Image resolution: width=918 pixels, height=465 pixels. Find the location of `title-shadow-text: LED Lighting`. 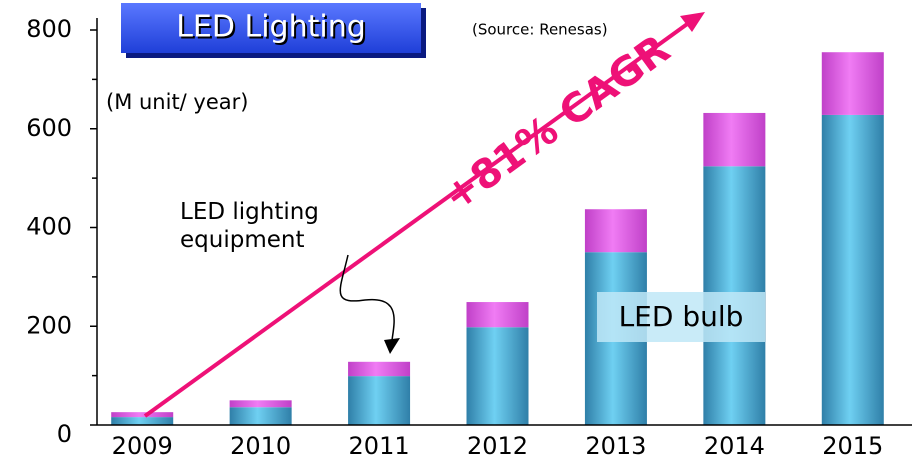

title-shadow-text: LED Lighting is located at coordinates (273, 29).